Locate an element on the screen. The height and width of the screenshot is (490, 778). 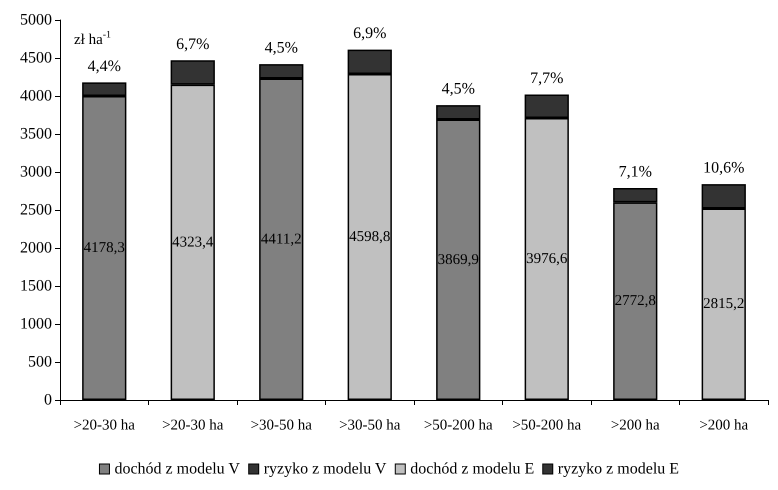
legend-label: dochód z modelu V is located at coordinates (177, 469).